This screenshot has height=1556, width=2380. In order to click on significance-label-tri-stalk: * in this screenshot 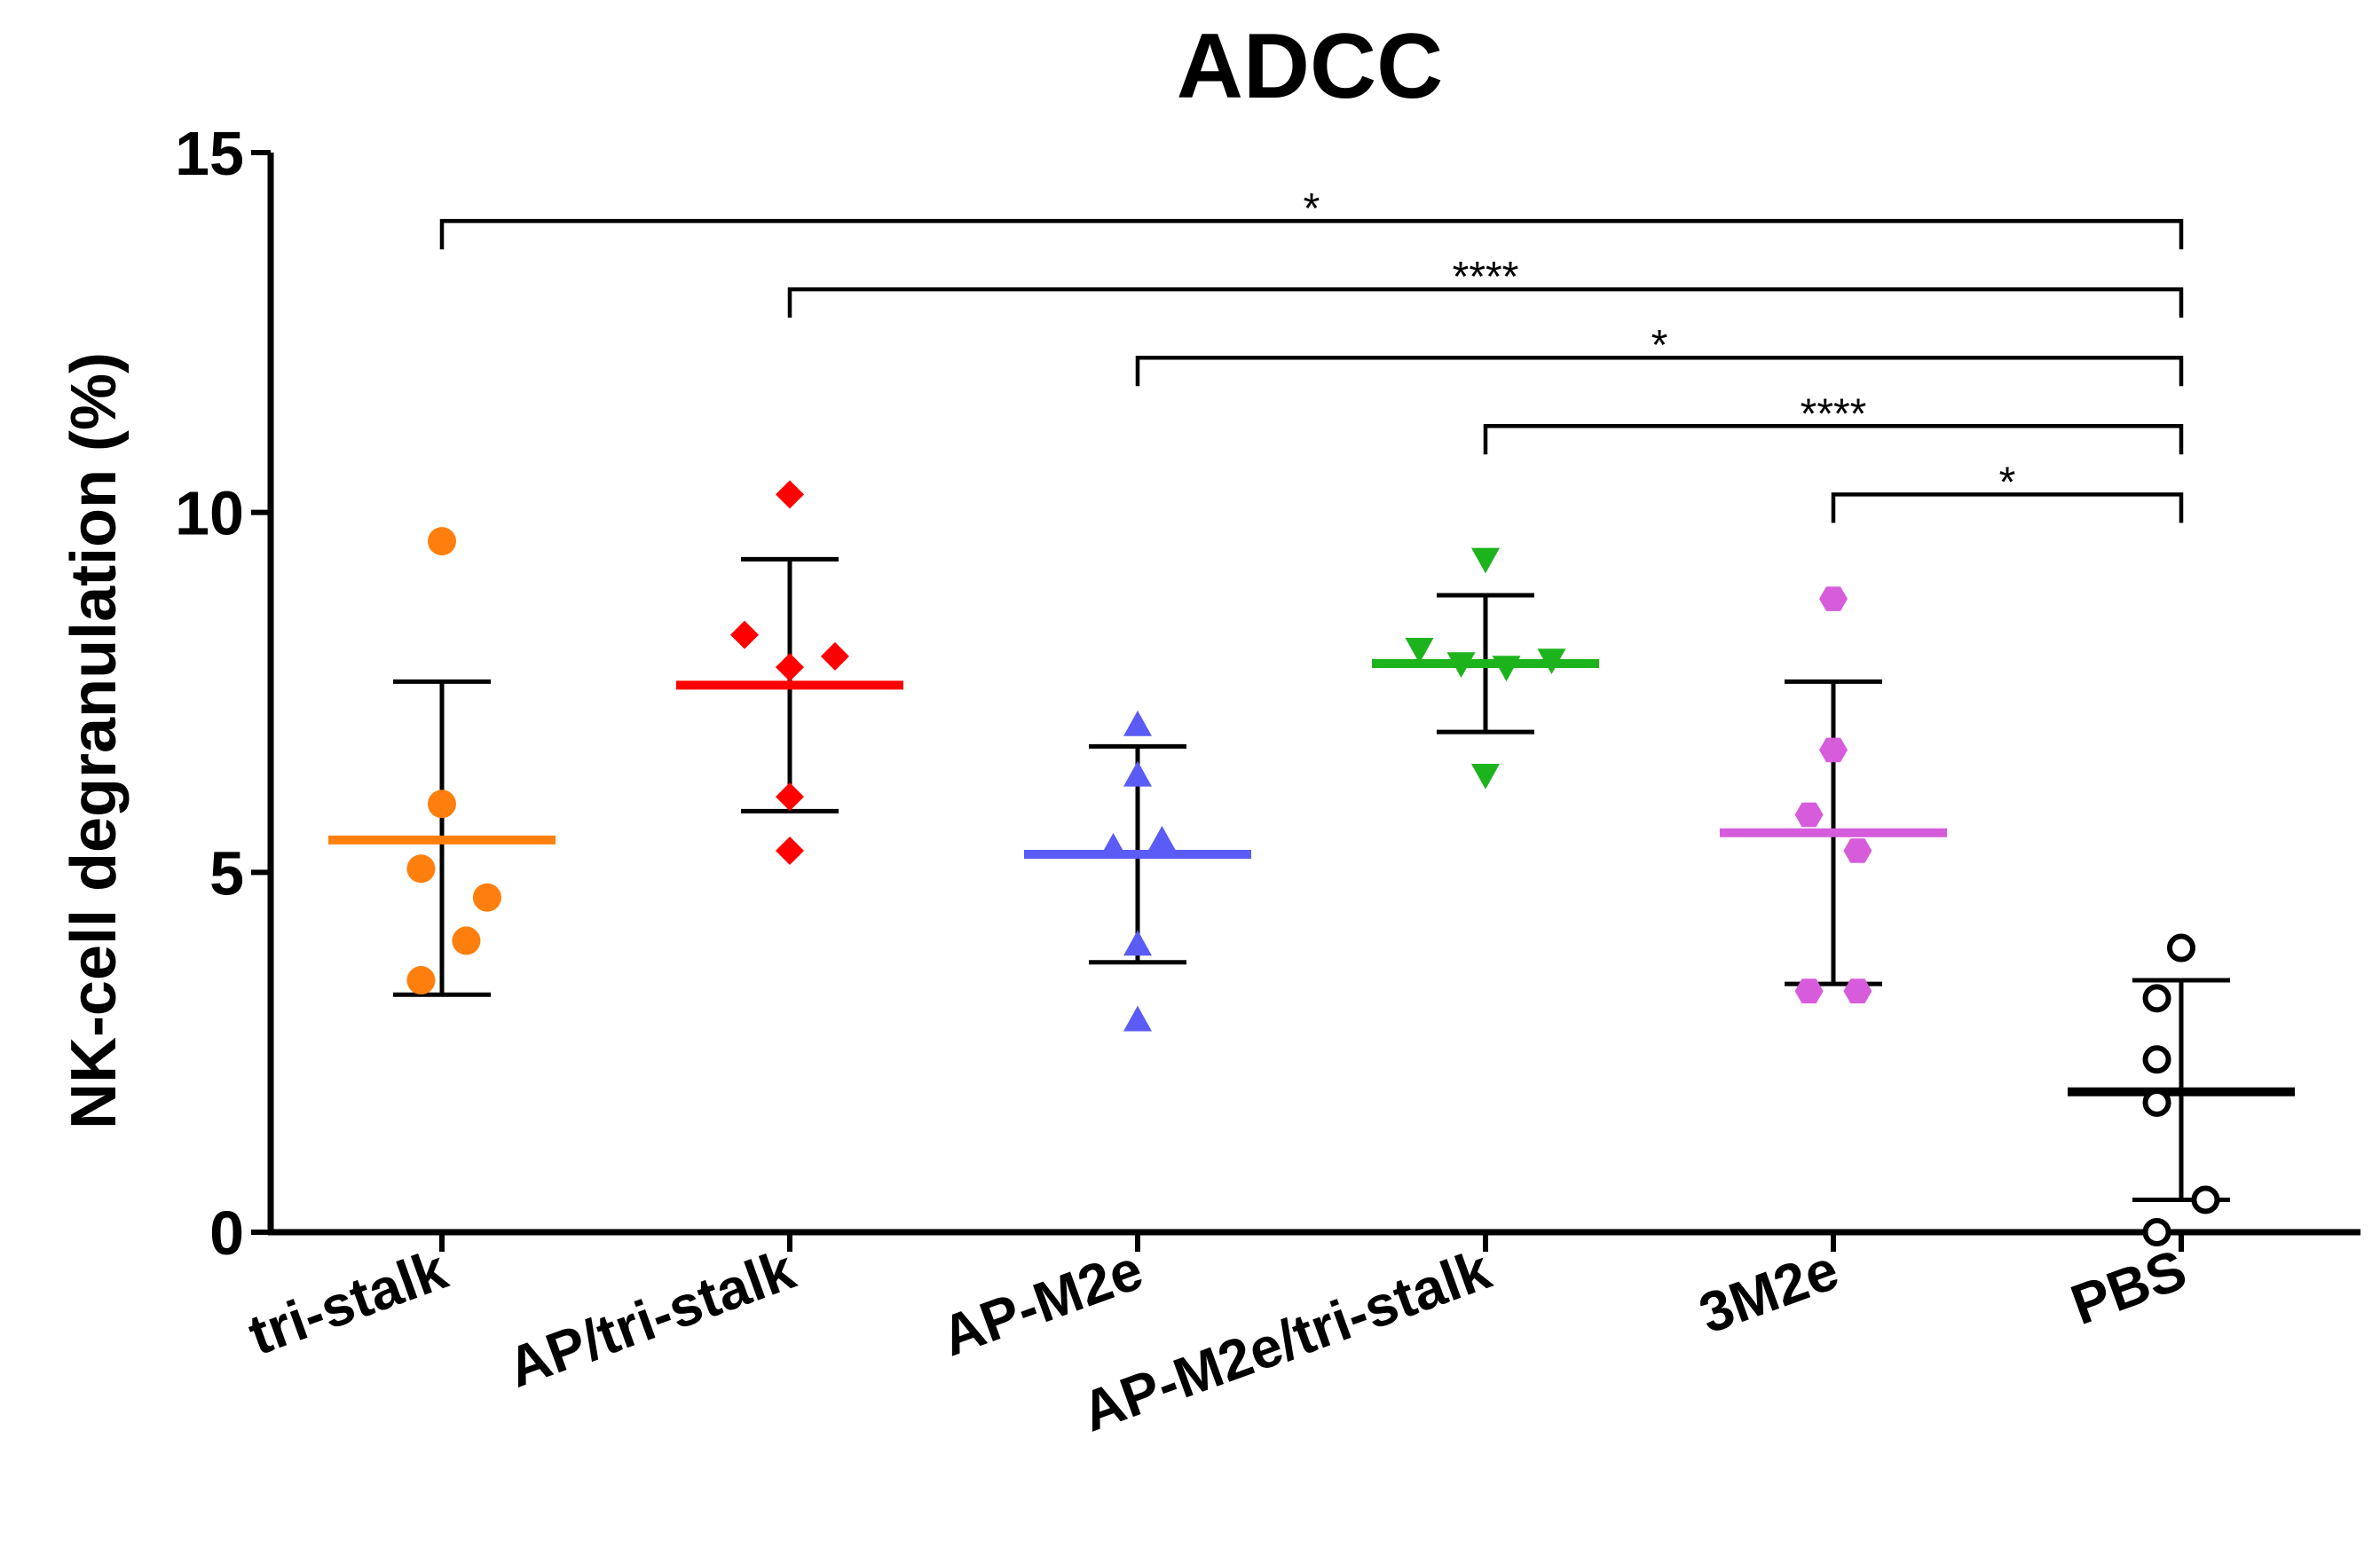, I will do `click(1312, 208)`.